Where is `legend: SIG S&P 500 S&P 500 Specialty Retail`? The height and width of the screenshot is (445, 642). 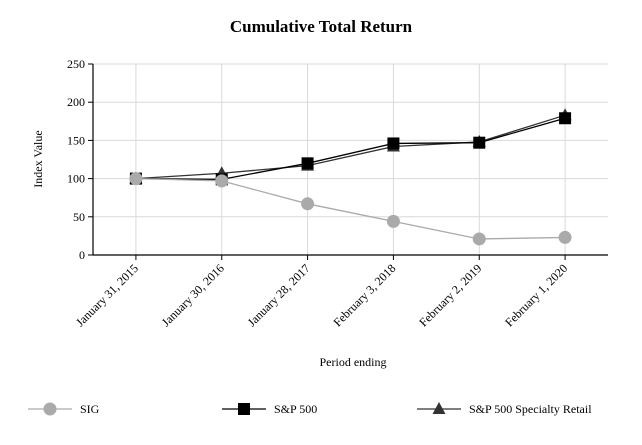 legend: SIG S&P 500 S&P 500 Specialty Retail is located at coordinates (310, 409).